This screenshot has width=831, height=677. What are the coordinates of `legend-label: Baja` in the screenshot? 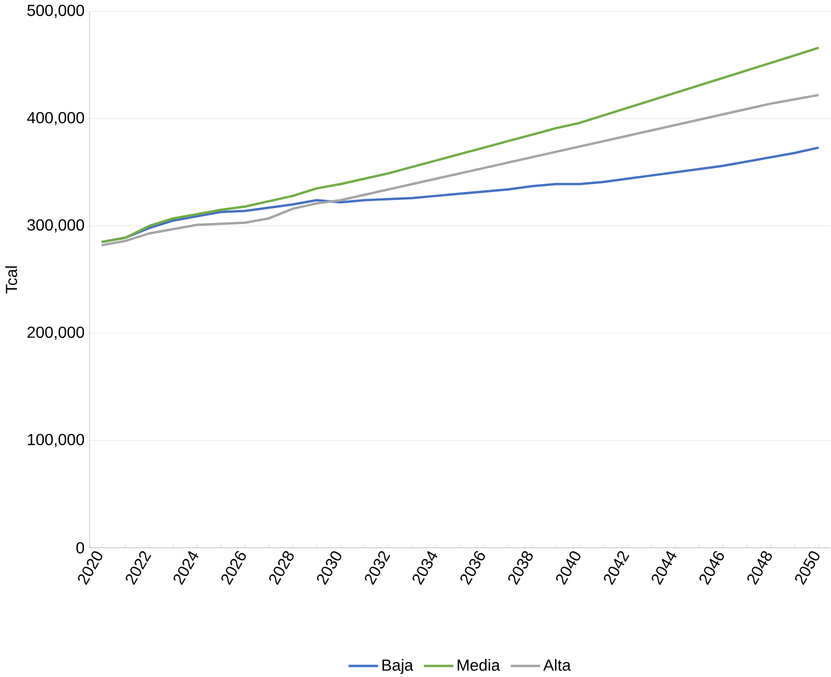 It's located at (398, 666).